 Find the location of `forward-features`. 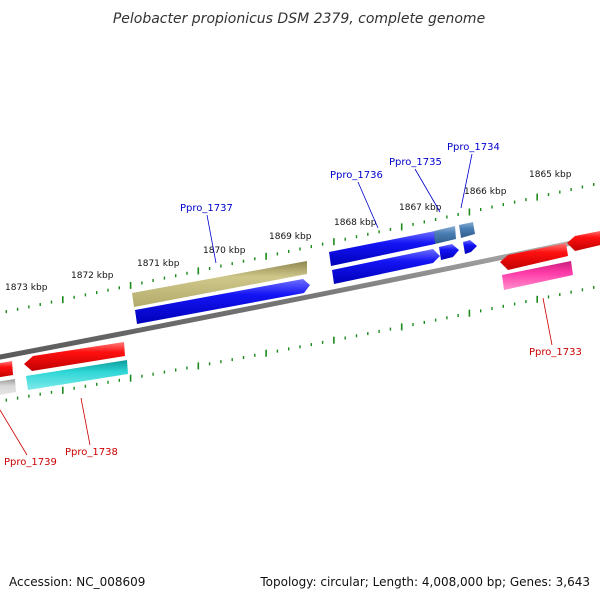

forward-features is located at coordinates (304, 273).